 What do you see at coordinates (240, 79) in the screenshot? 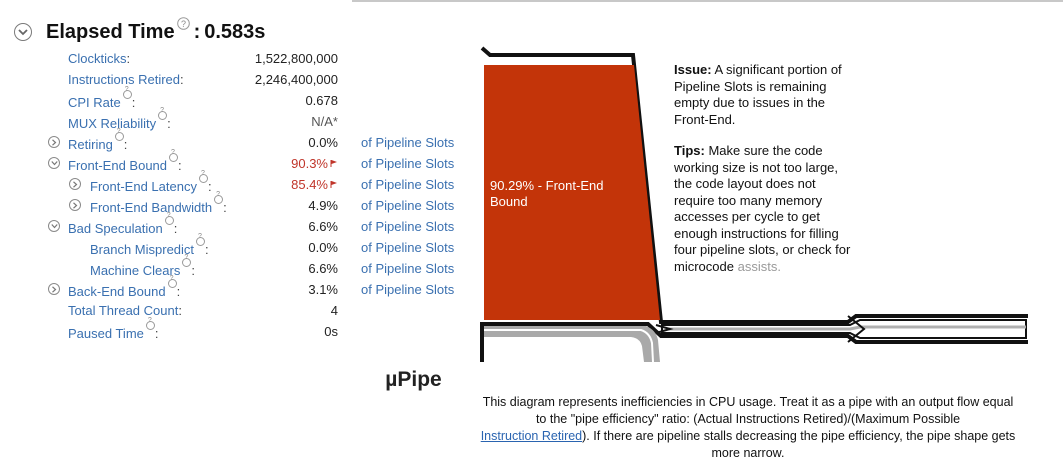
I see `metric-row-instructions-retired: Instructions Retired: 2,246,400,000` at bounding box center [240, 79].